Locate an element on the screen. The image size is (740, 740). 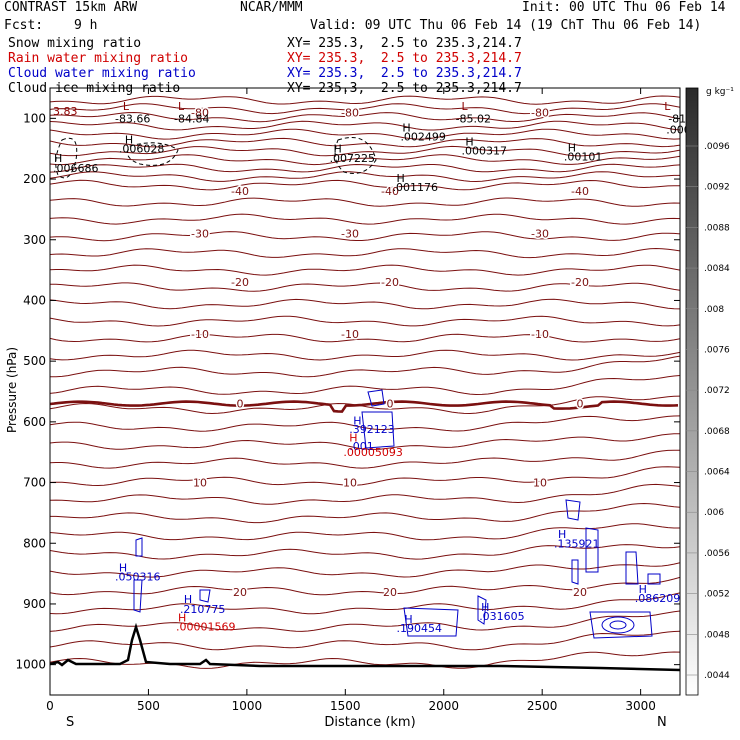
annotation-label: .031605 is located at coordinates (502, 616).